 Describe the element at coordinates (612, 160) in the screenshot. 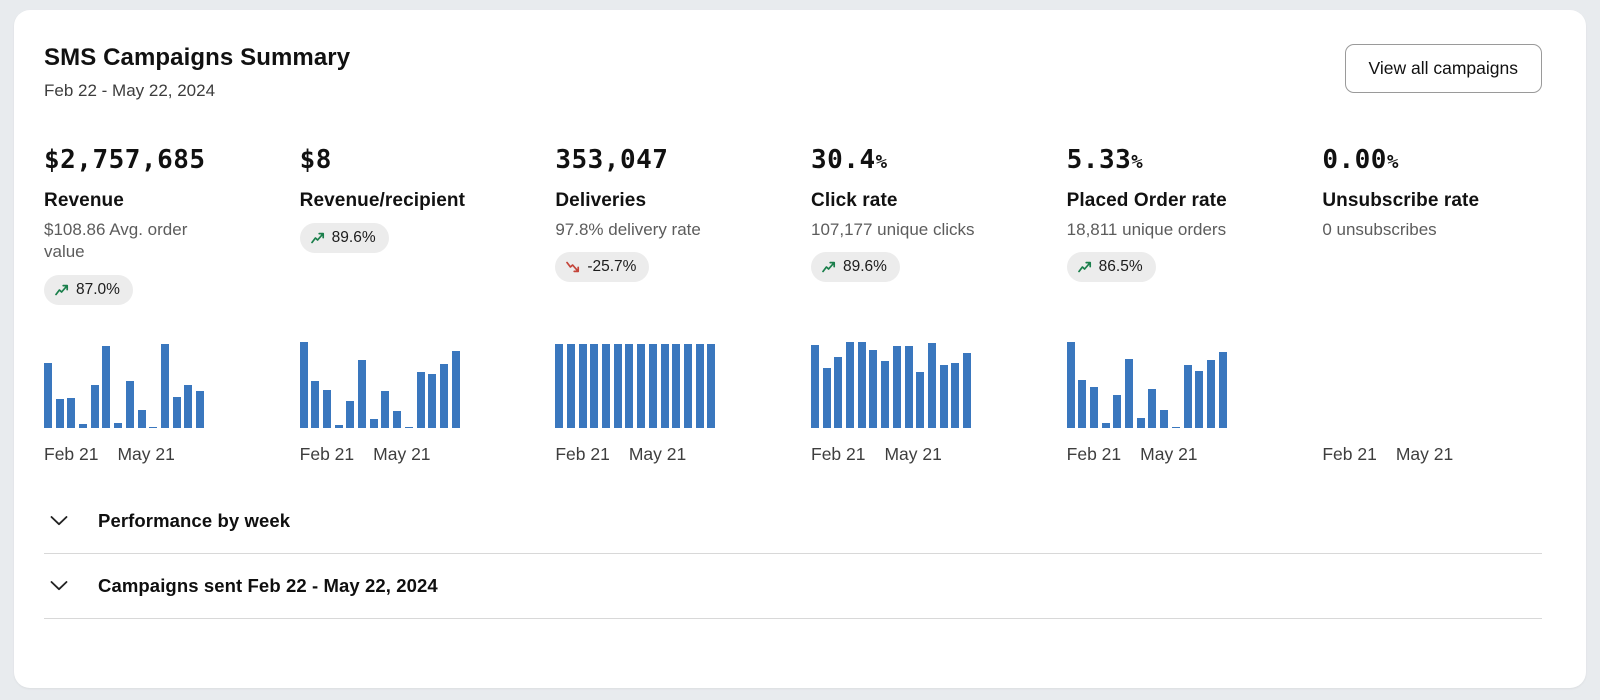

I see `metric-value: 353,047` at that location.